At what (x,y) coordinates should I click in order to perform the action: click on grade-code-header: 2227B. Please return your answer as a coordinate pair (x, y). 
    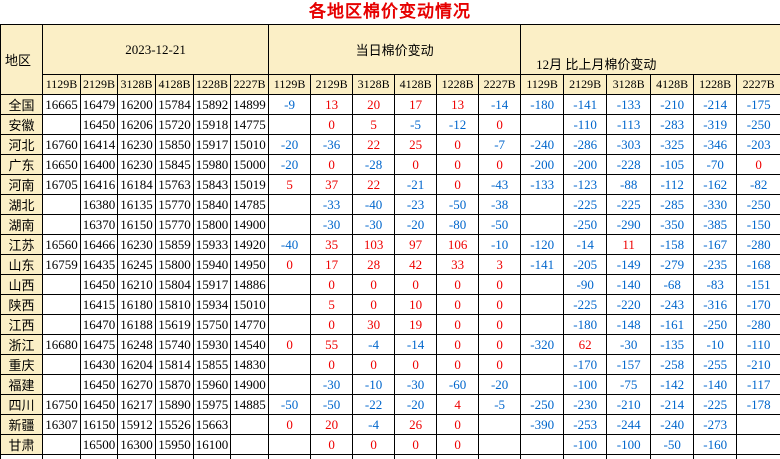
    Looking at the image, I should click on (250, 85).